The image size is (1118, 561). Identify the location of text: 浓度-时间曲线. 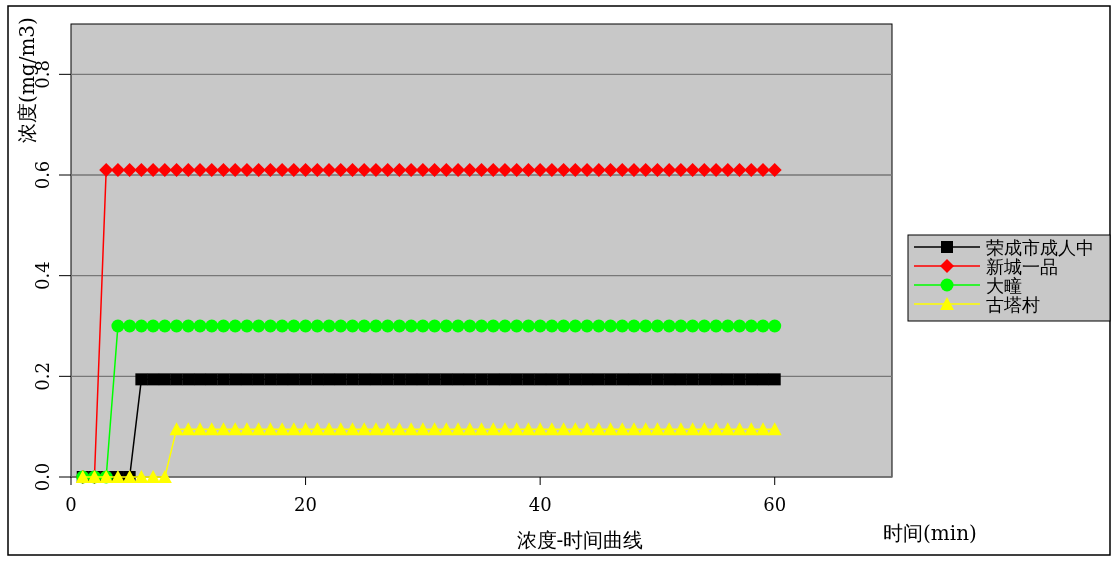
(580, 540).